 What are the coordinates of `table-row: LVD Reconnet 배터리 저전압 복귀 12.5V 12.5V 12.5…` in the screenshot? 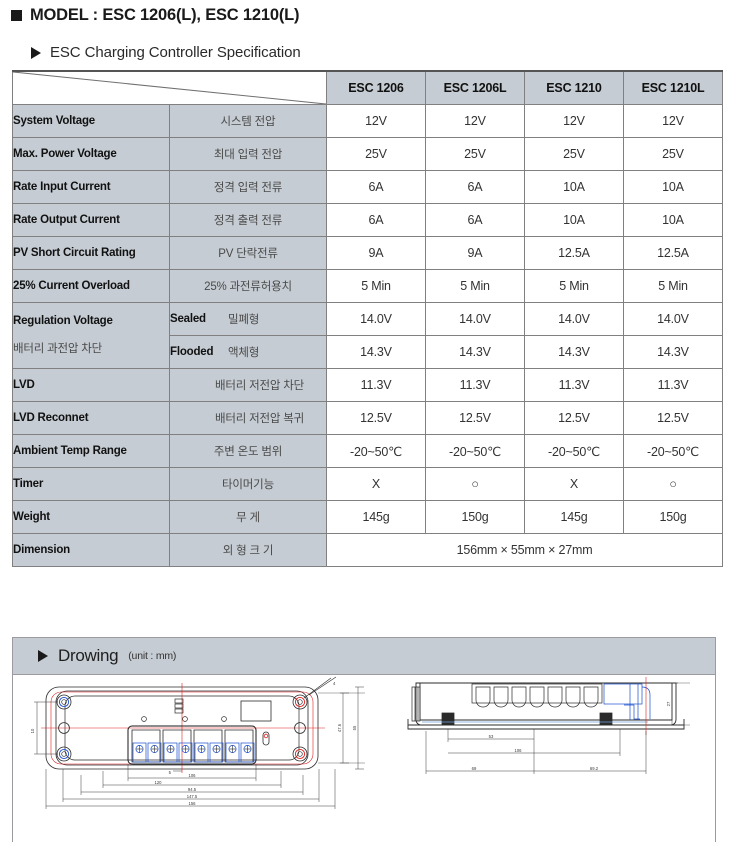 It's located at (367, 418).